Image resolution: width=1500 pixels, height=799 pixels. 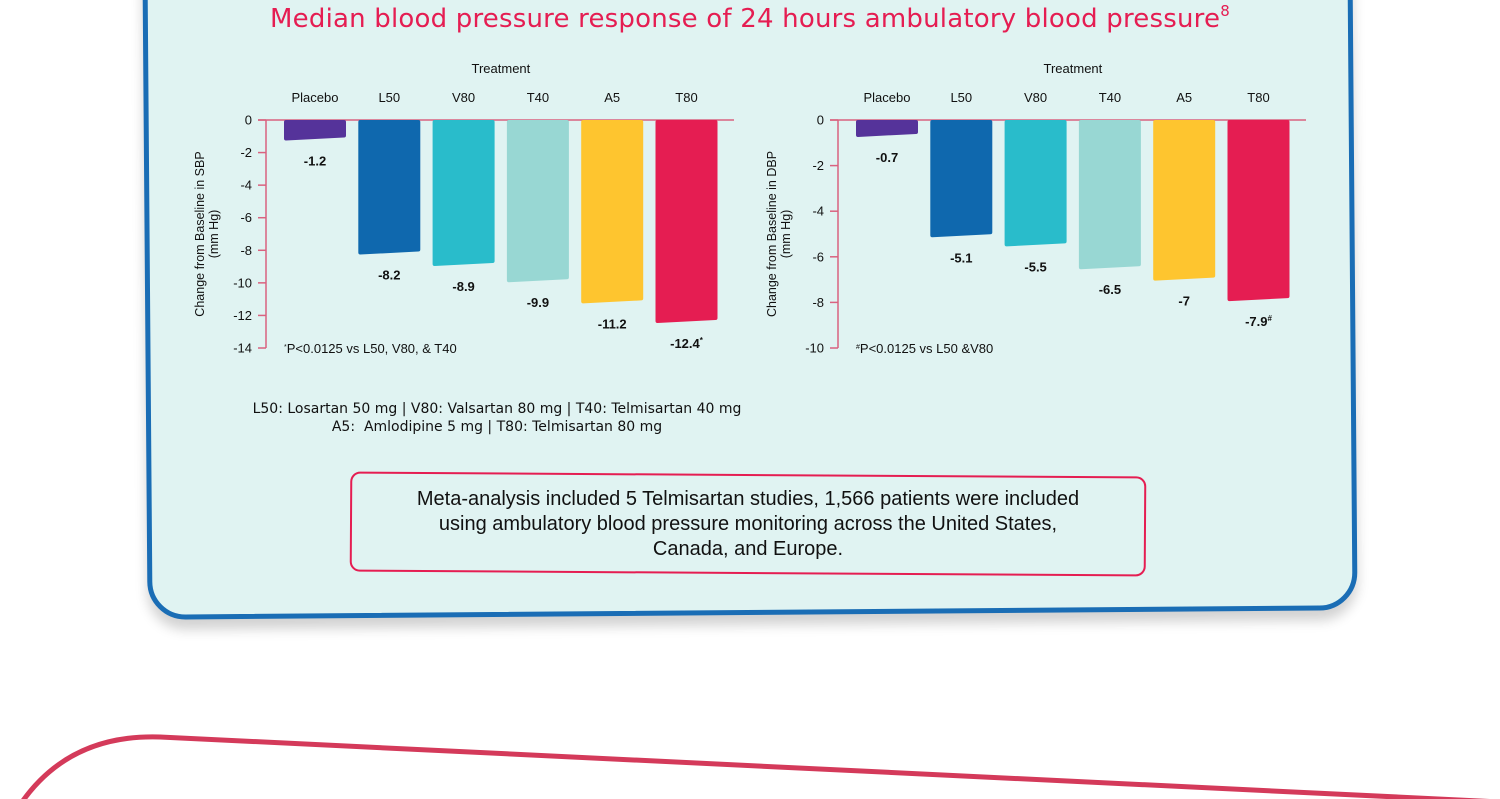 I want to click on data-label: -7, so click(x=1184, y=301).